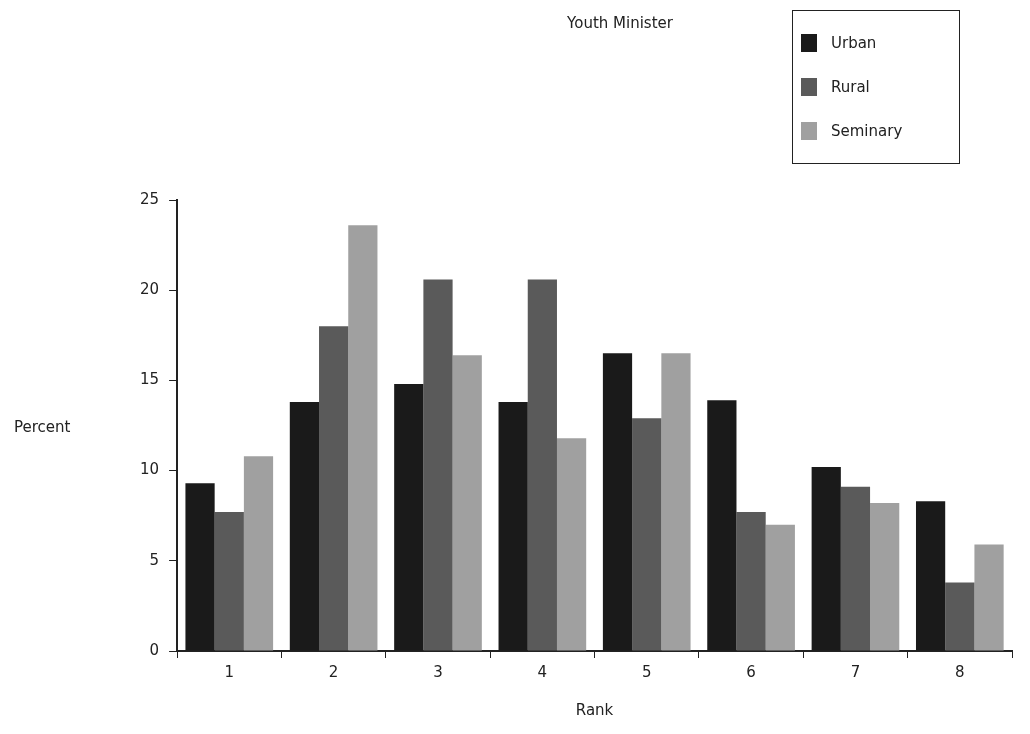 This screenshot has width=1030, height=734. What do you see at coordinates (646, 671) in the screenshot?
I see `x-tick-label: 5` at bounding box center [646, 671].